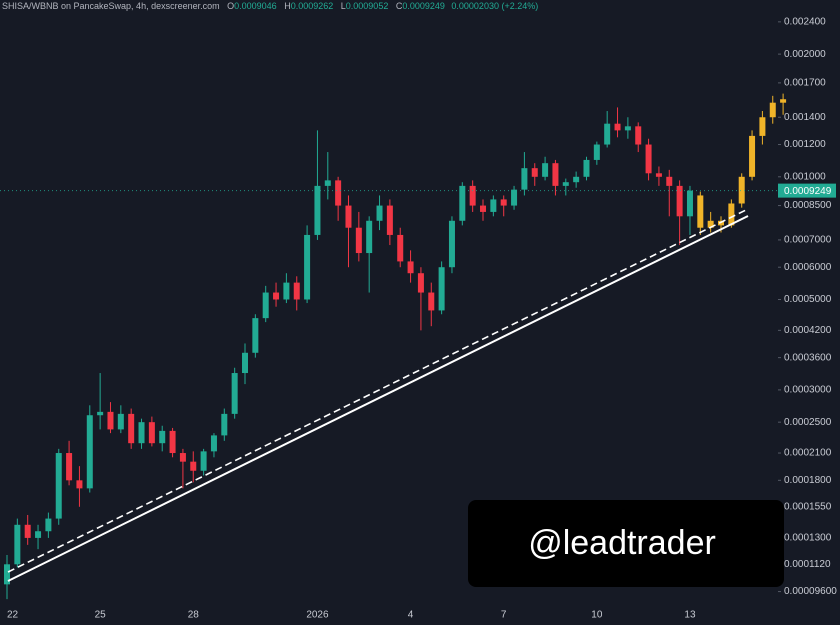 This screenshot has width=840, height=625. What do you see at coordinates (808, 538) in the screenshot?
I see `y-tick-label: 0.0001300` at bounding box center [808, 538].